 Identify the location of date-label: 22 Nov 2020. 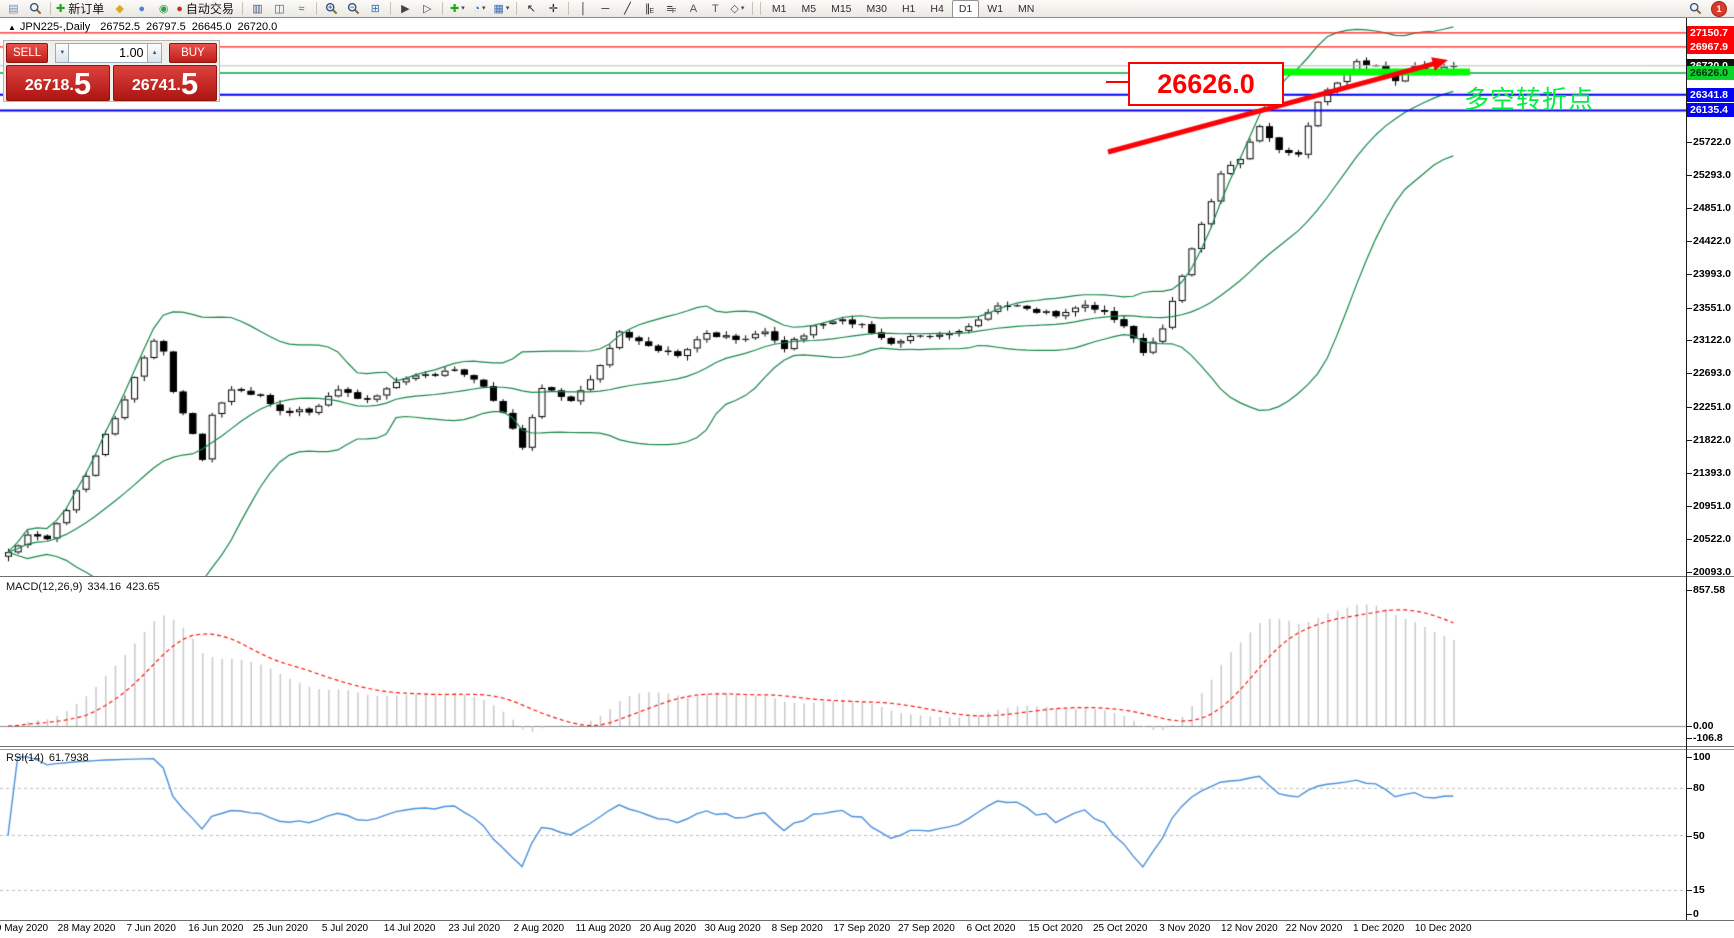
(1314, 928).